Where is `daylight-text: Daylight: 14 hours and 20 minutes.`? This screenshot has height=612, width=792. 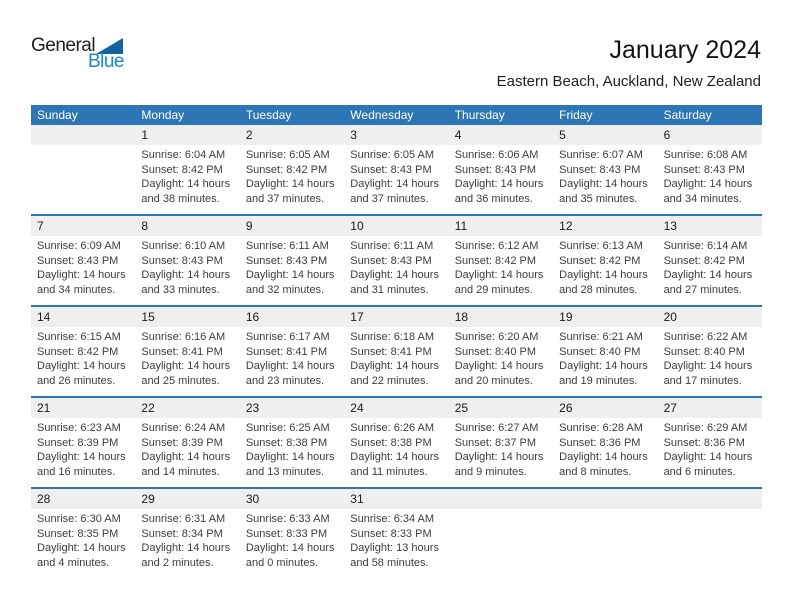
daylight-text: Daylight: 14 hours and 20 minutes. is located at coordinates (499, 373).